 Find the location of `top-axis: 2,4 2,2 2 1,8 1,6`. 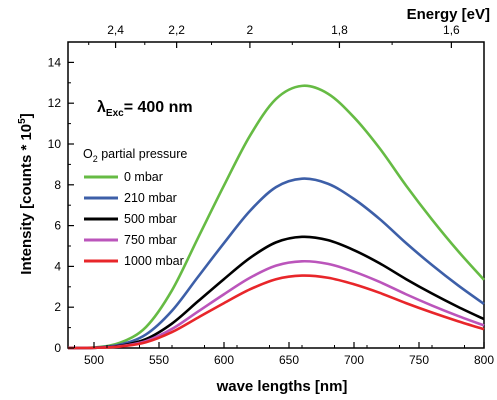

top-axis: 2,4 2,2 2 1,8 1,6 is located at coordinates (274, 35).